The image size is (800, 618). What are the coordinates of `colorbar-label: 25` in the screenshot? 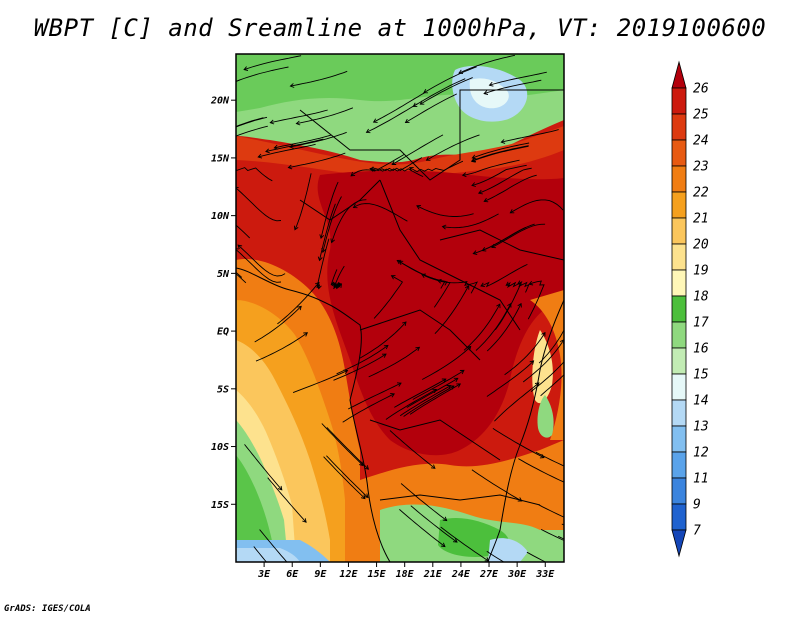 It's located at (701, 115).